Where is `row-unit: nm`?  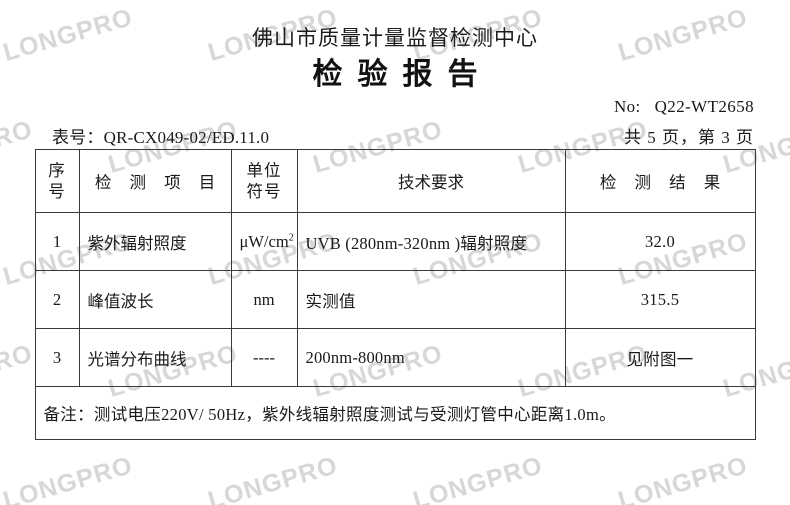
row-unit: nm is located at coordinates (264, 300).